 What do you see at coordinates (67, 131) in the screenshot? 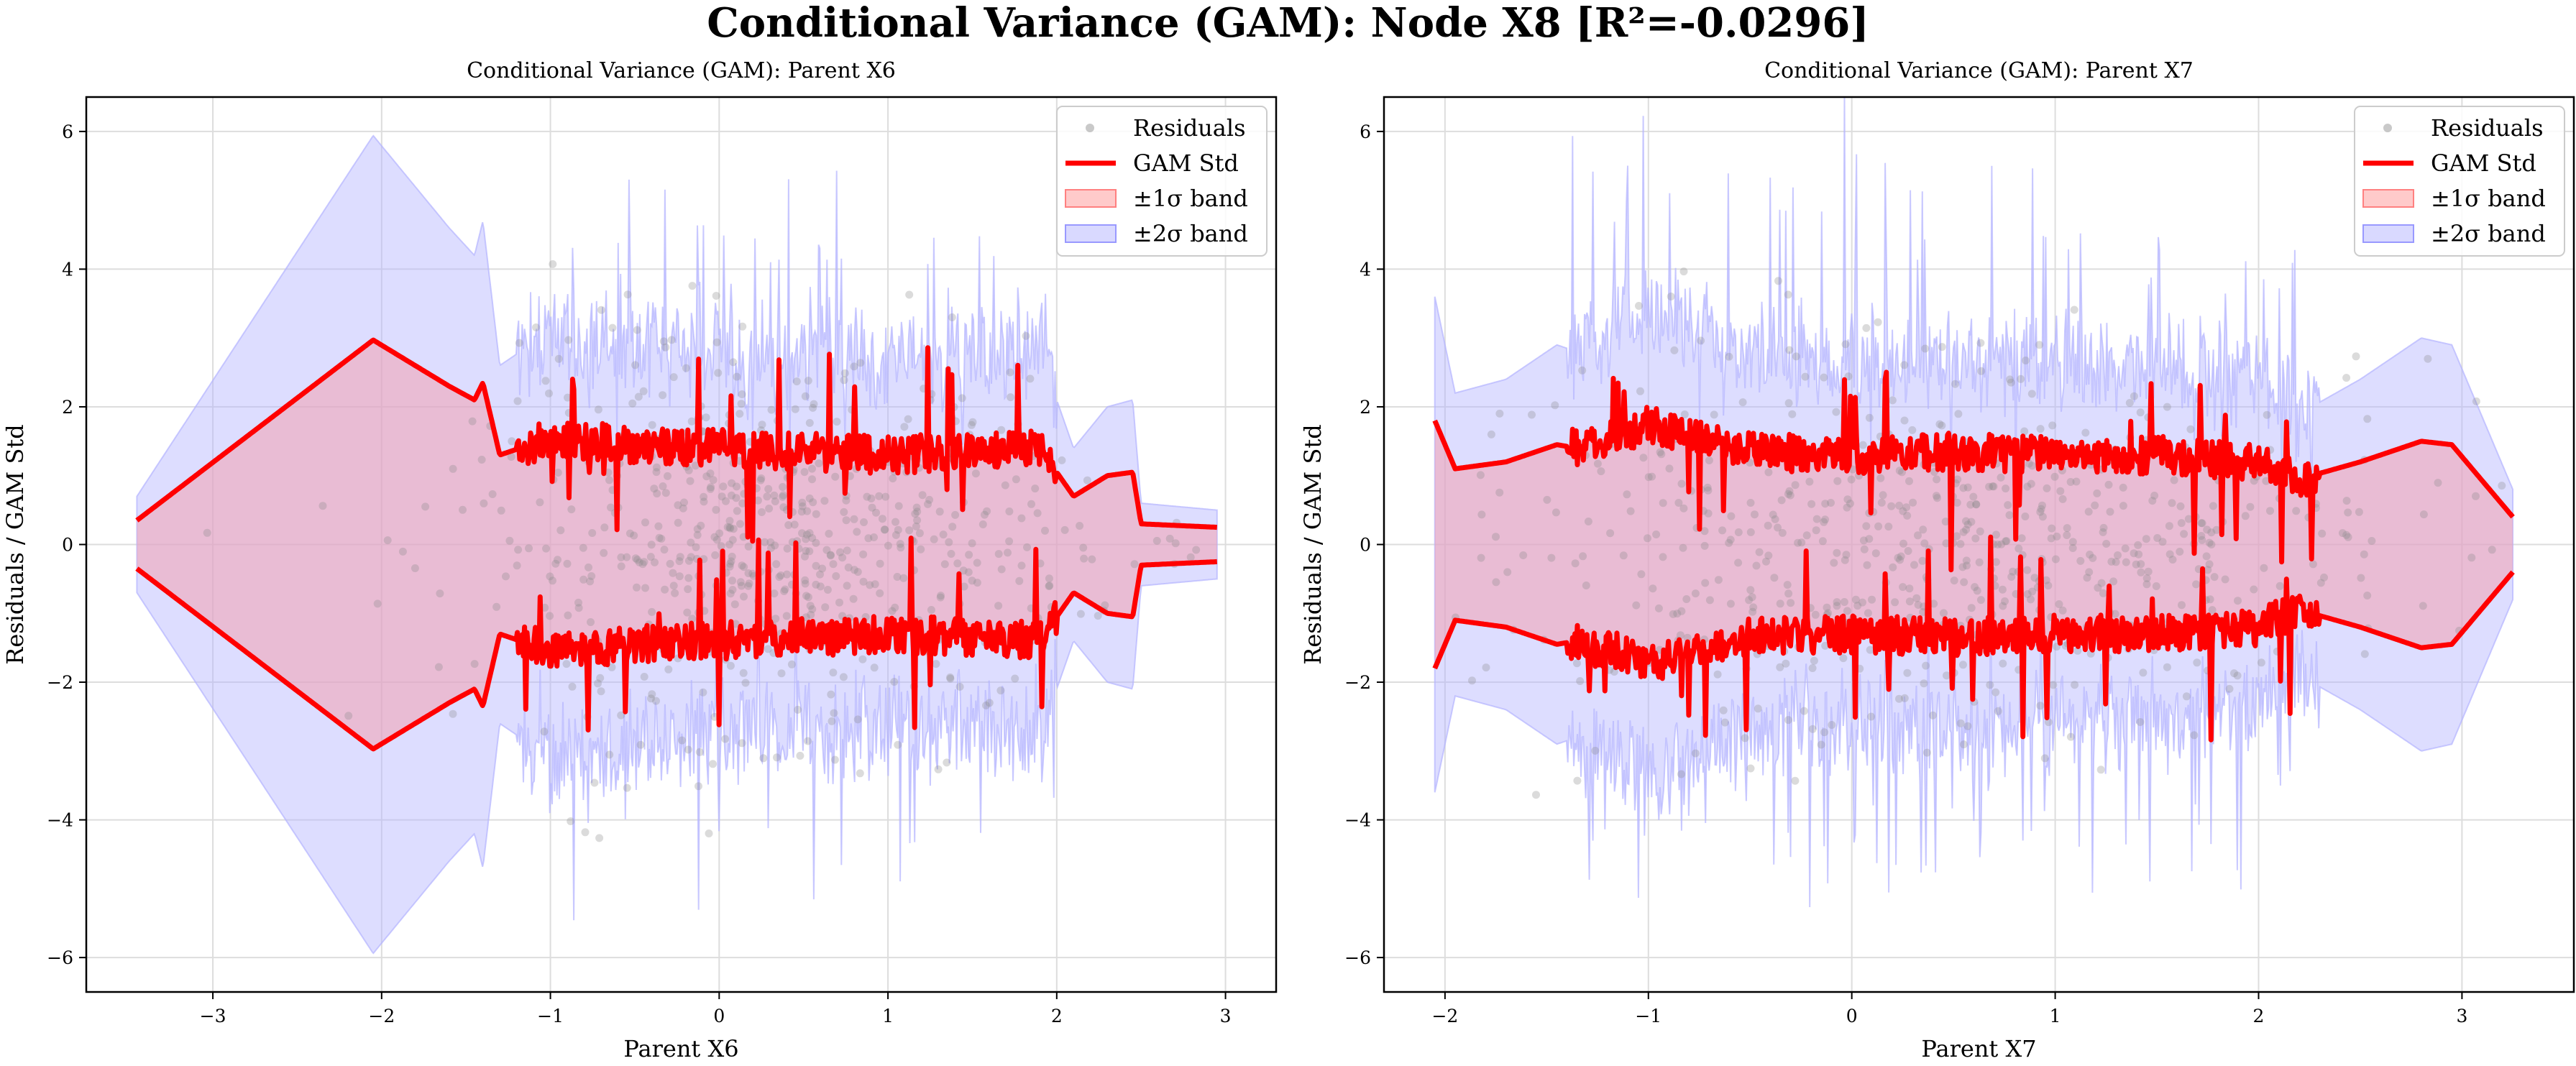
I see `y-tick-label: 6` at bounding box center [67, 131].